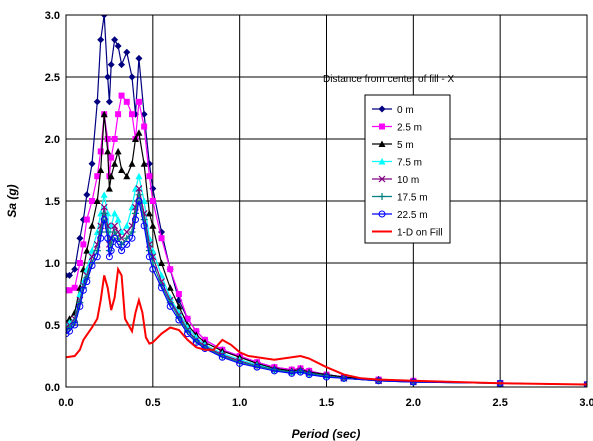 The width and height of the screenshot is (593, 441). I want to click on x-tick-label: 3.0, so click(586, 403).